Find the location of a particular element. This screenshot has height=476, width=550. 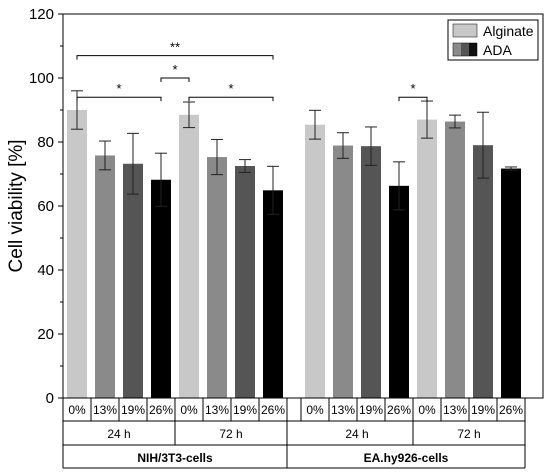

y-tick-label: 40 is located at coordinates (45, 270).